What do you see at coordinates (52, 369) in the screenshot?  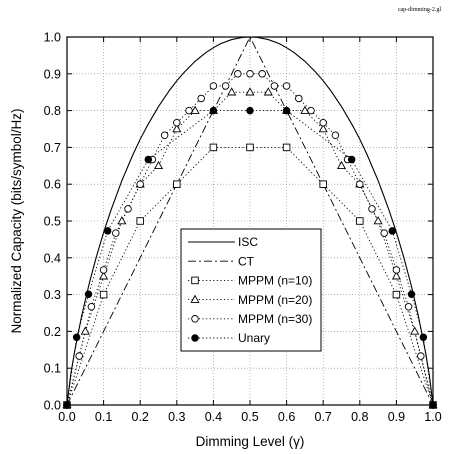 I see `y-tick-label: 0.1` at bounding box center [52, 369].